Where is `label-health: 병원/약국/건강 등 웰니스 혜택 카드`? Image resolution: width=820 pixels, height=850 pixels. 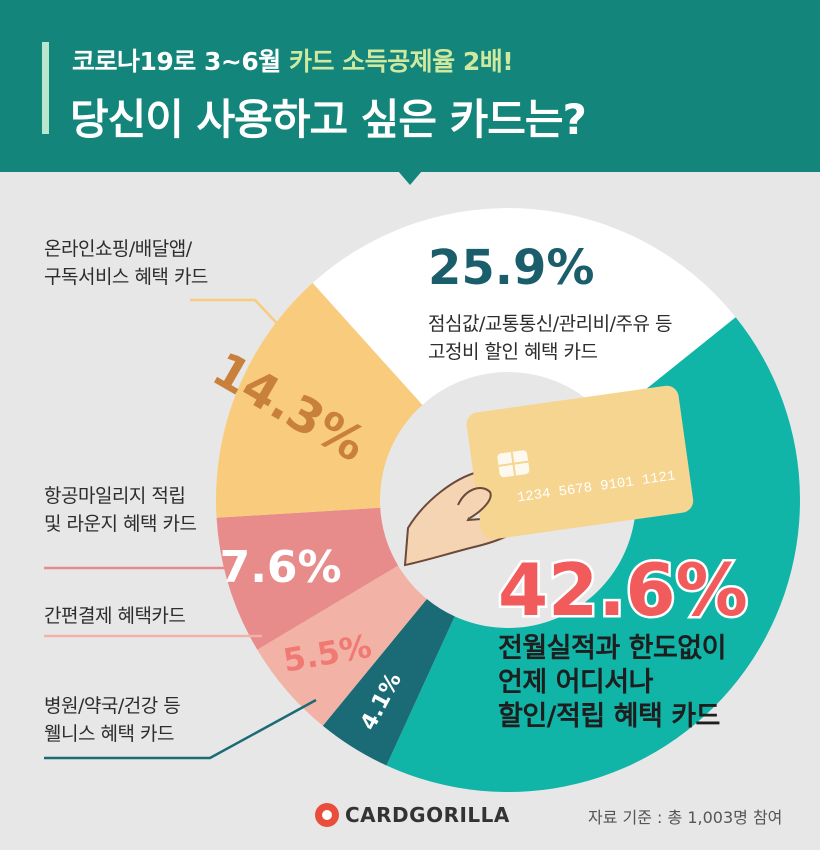
label-health: 병원/약국/건강 등 웰니스 혜택 카드 is located at coordinates (112, 720).